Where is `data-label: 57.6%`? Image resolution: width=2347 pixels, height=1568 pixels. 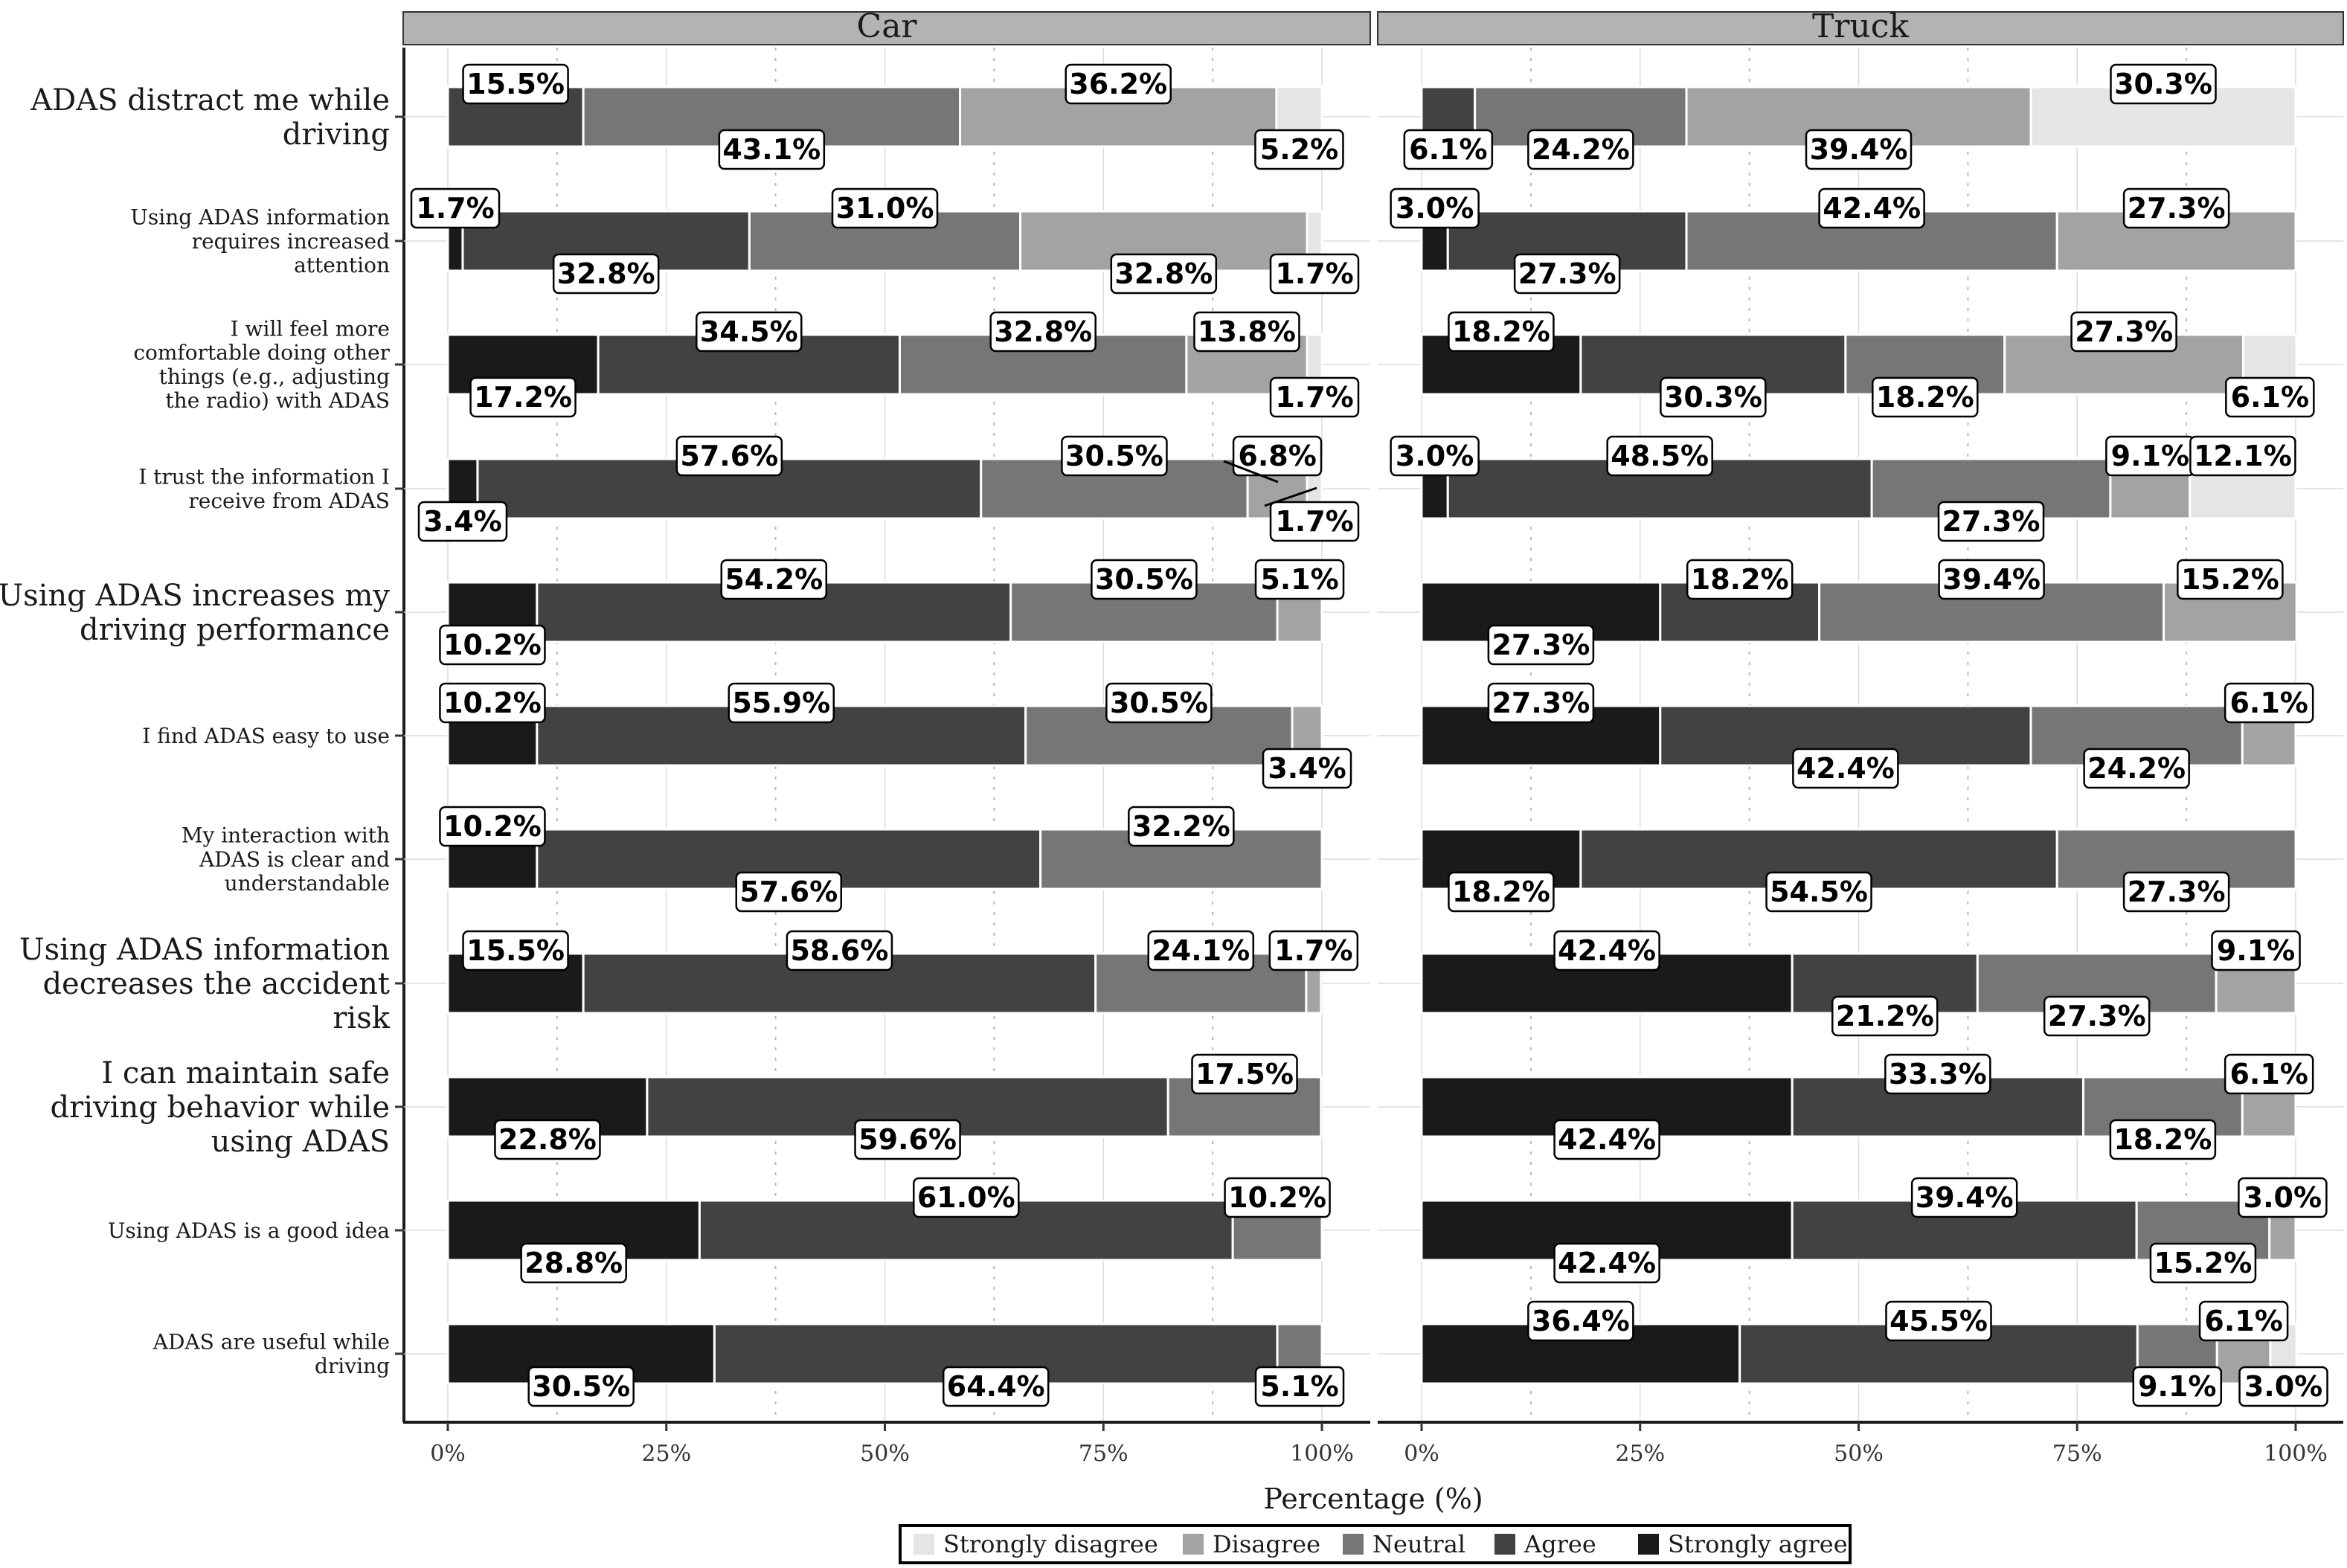 data-label: 57.6% is located at coordinates (788, 892).